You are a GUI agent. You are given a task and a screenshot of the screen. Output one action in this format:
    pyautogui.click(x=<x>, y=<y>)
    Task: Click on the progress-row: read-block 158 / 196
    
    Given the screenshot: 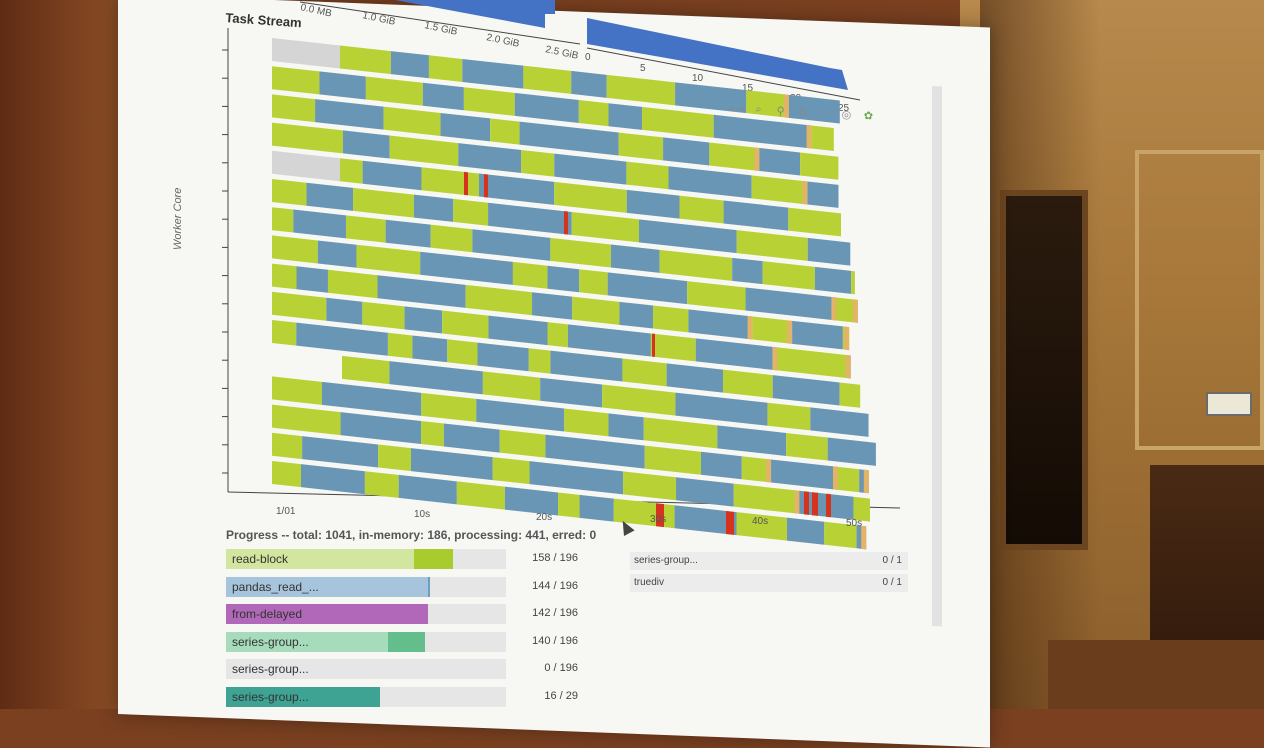 What is the action you would take?
    pyautogui.click(x=411, y=559)
    